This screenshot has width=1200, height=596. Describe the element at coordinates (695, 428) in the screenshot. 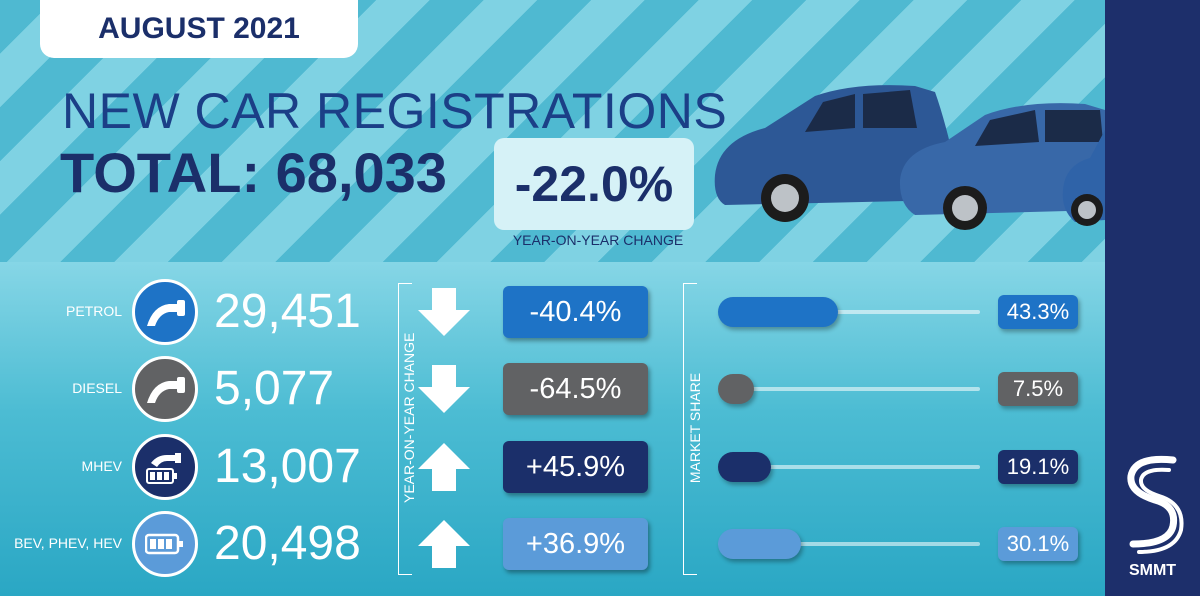

I see `share-axis-label: MARKET SHARE` at that location.